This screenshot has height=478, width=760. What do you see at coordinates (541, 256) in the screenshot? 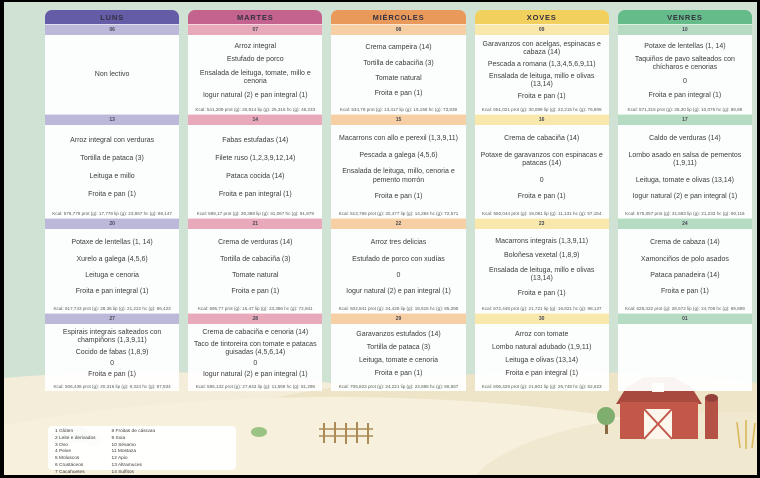
I see `menu-item: Boloñesa vexetal (1,8,9)` at bounding box center [541, 256].